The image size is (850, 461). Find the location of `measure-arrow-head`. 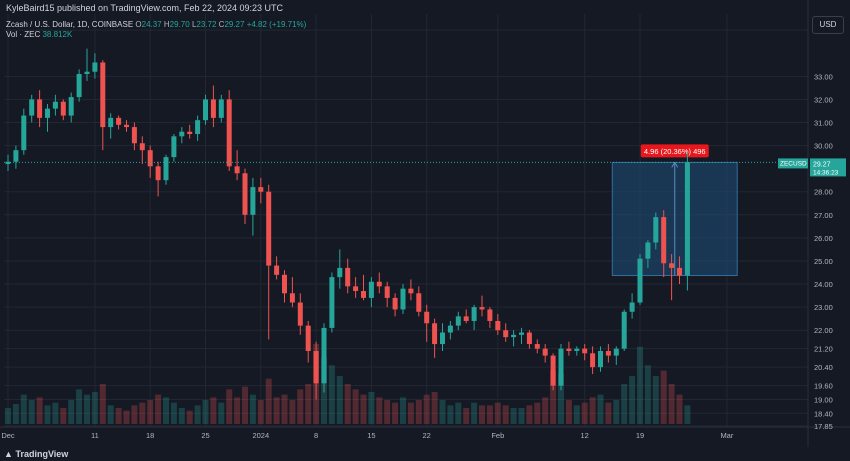

measure-arrow-head is located at coordinates (675, 164).